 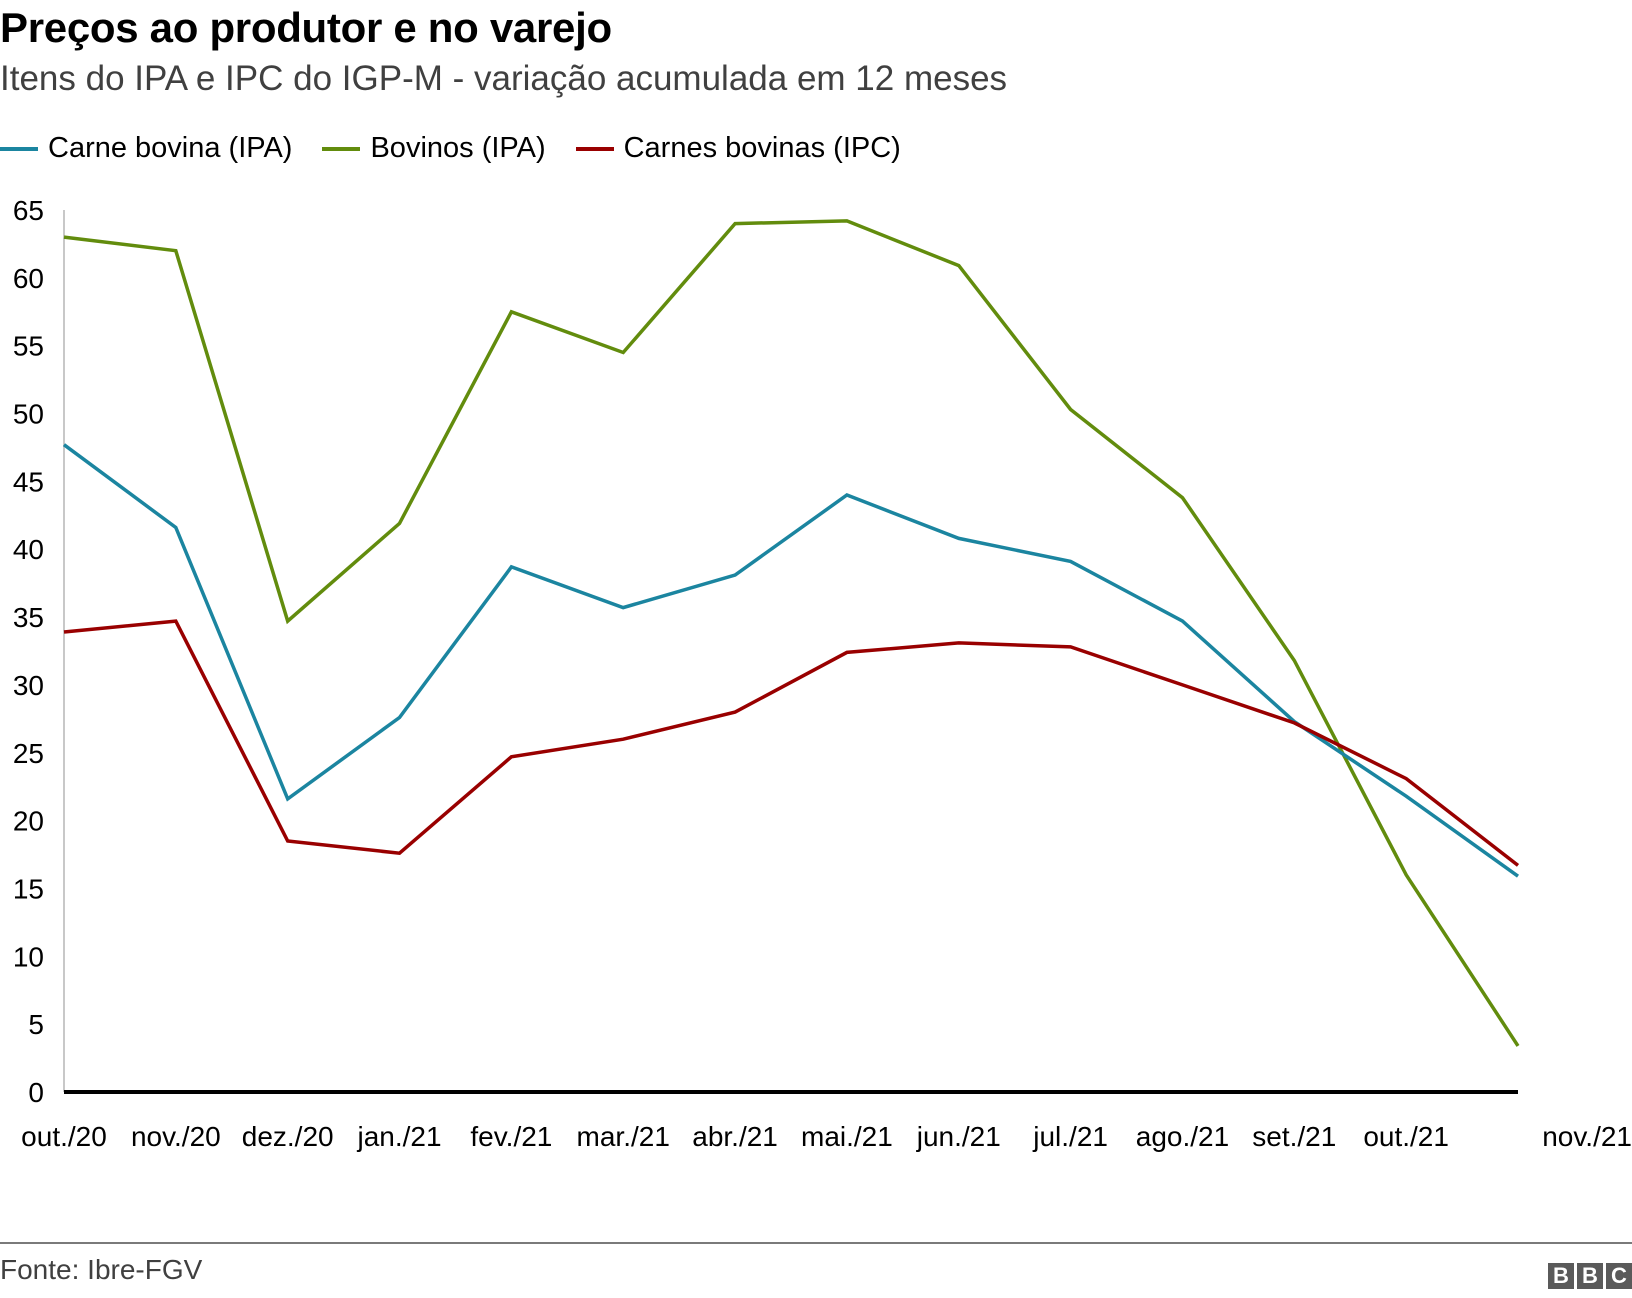 I want to click on x-tick-label: out./20, so click(x=64, y=1136).